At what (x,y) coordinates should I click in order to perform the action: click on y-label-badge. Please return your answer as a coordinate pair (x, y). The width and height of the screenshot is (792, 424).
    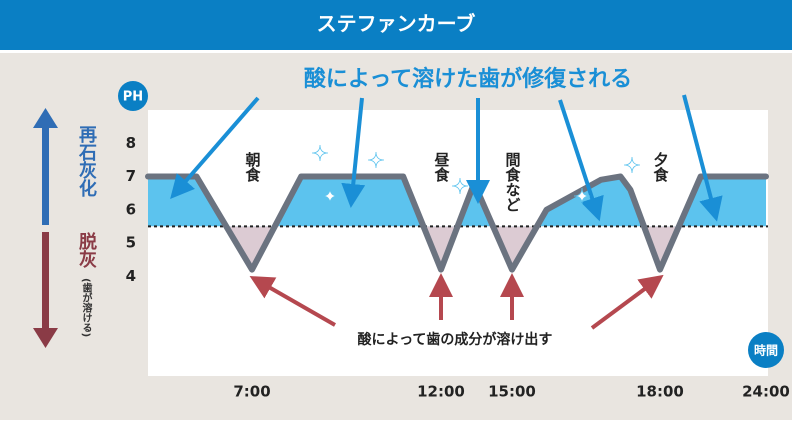
    Looking at the image, I should click on (133, 96).